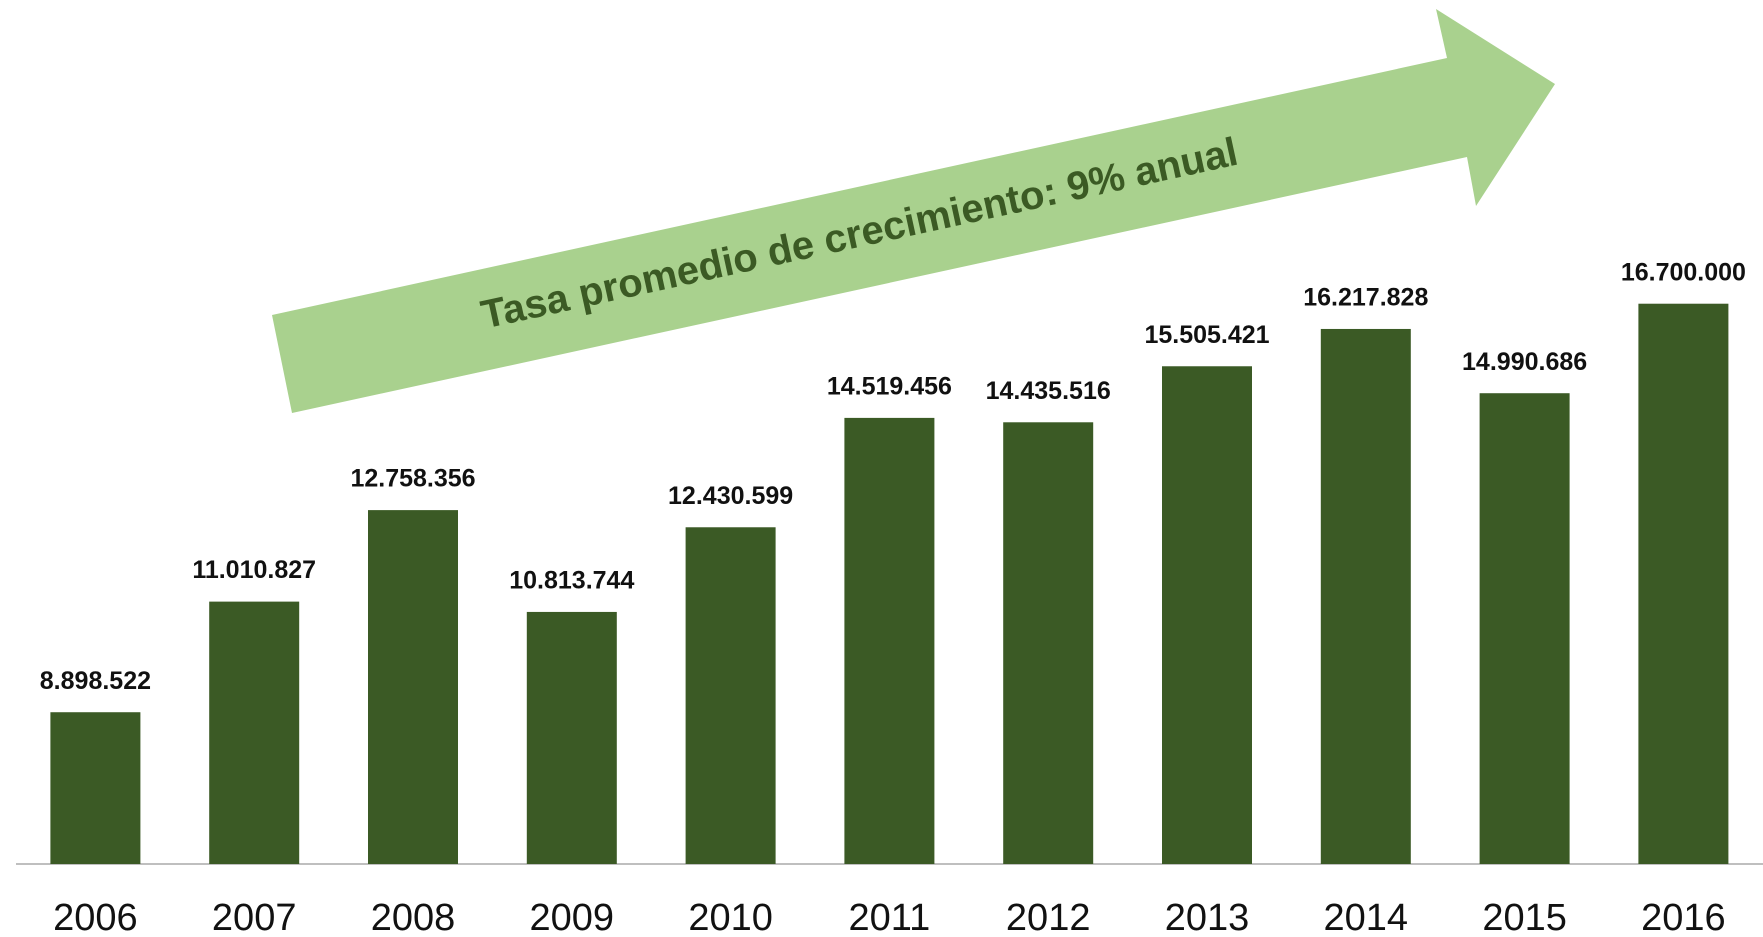 The width and height of the screenshot is (1763, 937). I want to click on x-tick-label: 2013, so click(1207, 917).